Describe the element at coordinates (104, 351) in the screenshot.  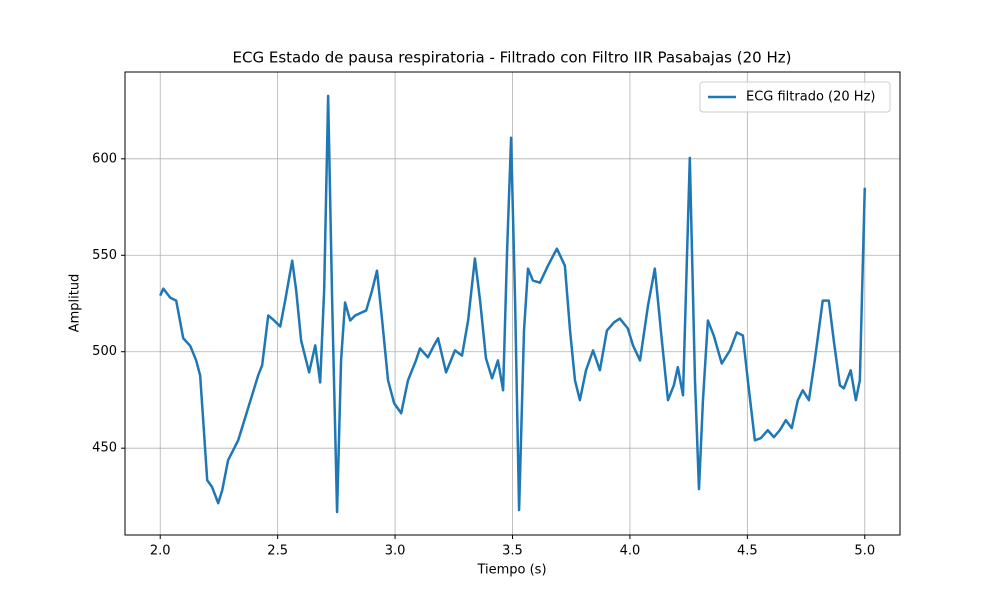
I see `y-tick-label: 500` at that location.